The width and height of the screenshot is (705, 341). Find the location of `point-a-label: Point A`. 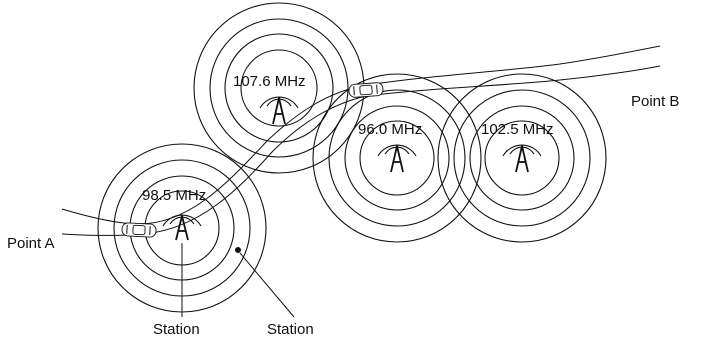

point-a-label: Point A is located at coordinates (31, 243).